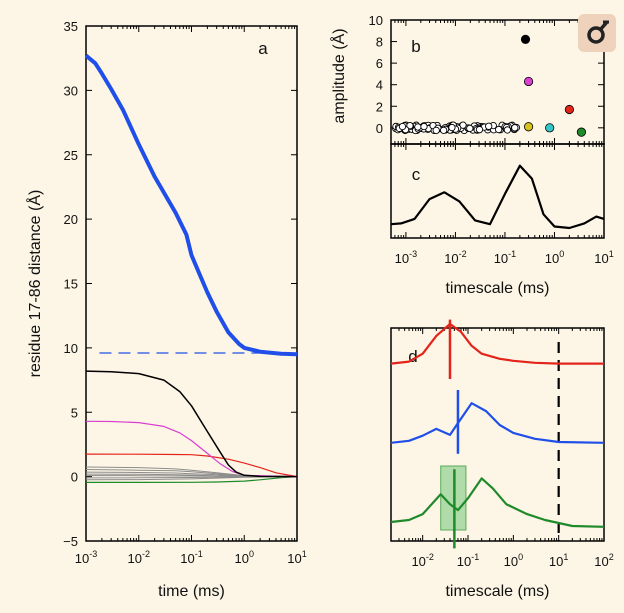  I want to click on panel-a-ytick-label: 35, so click(71, 26).